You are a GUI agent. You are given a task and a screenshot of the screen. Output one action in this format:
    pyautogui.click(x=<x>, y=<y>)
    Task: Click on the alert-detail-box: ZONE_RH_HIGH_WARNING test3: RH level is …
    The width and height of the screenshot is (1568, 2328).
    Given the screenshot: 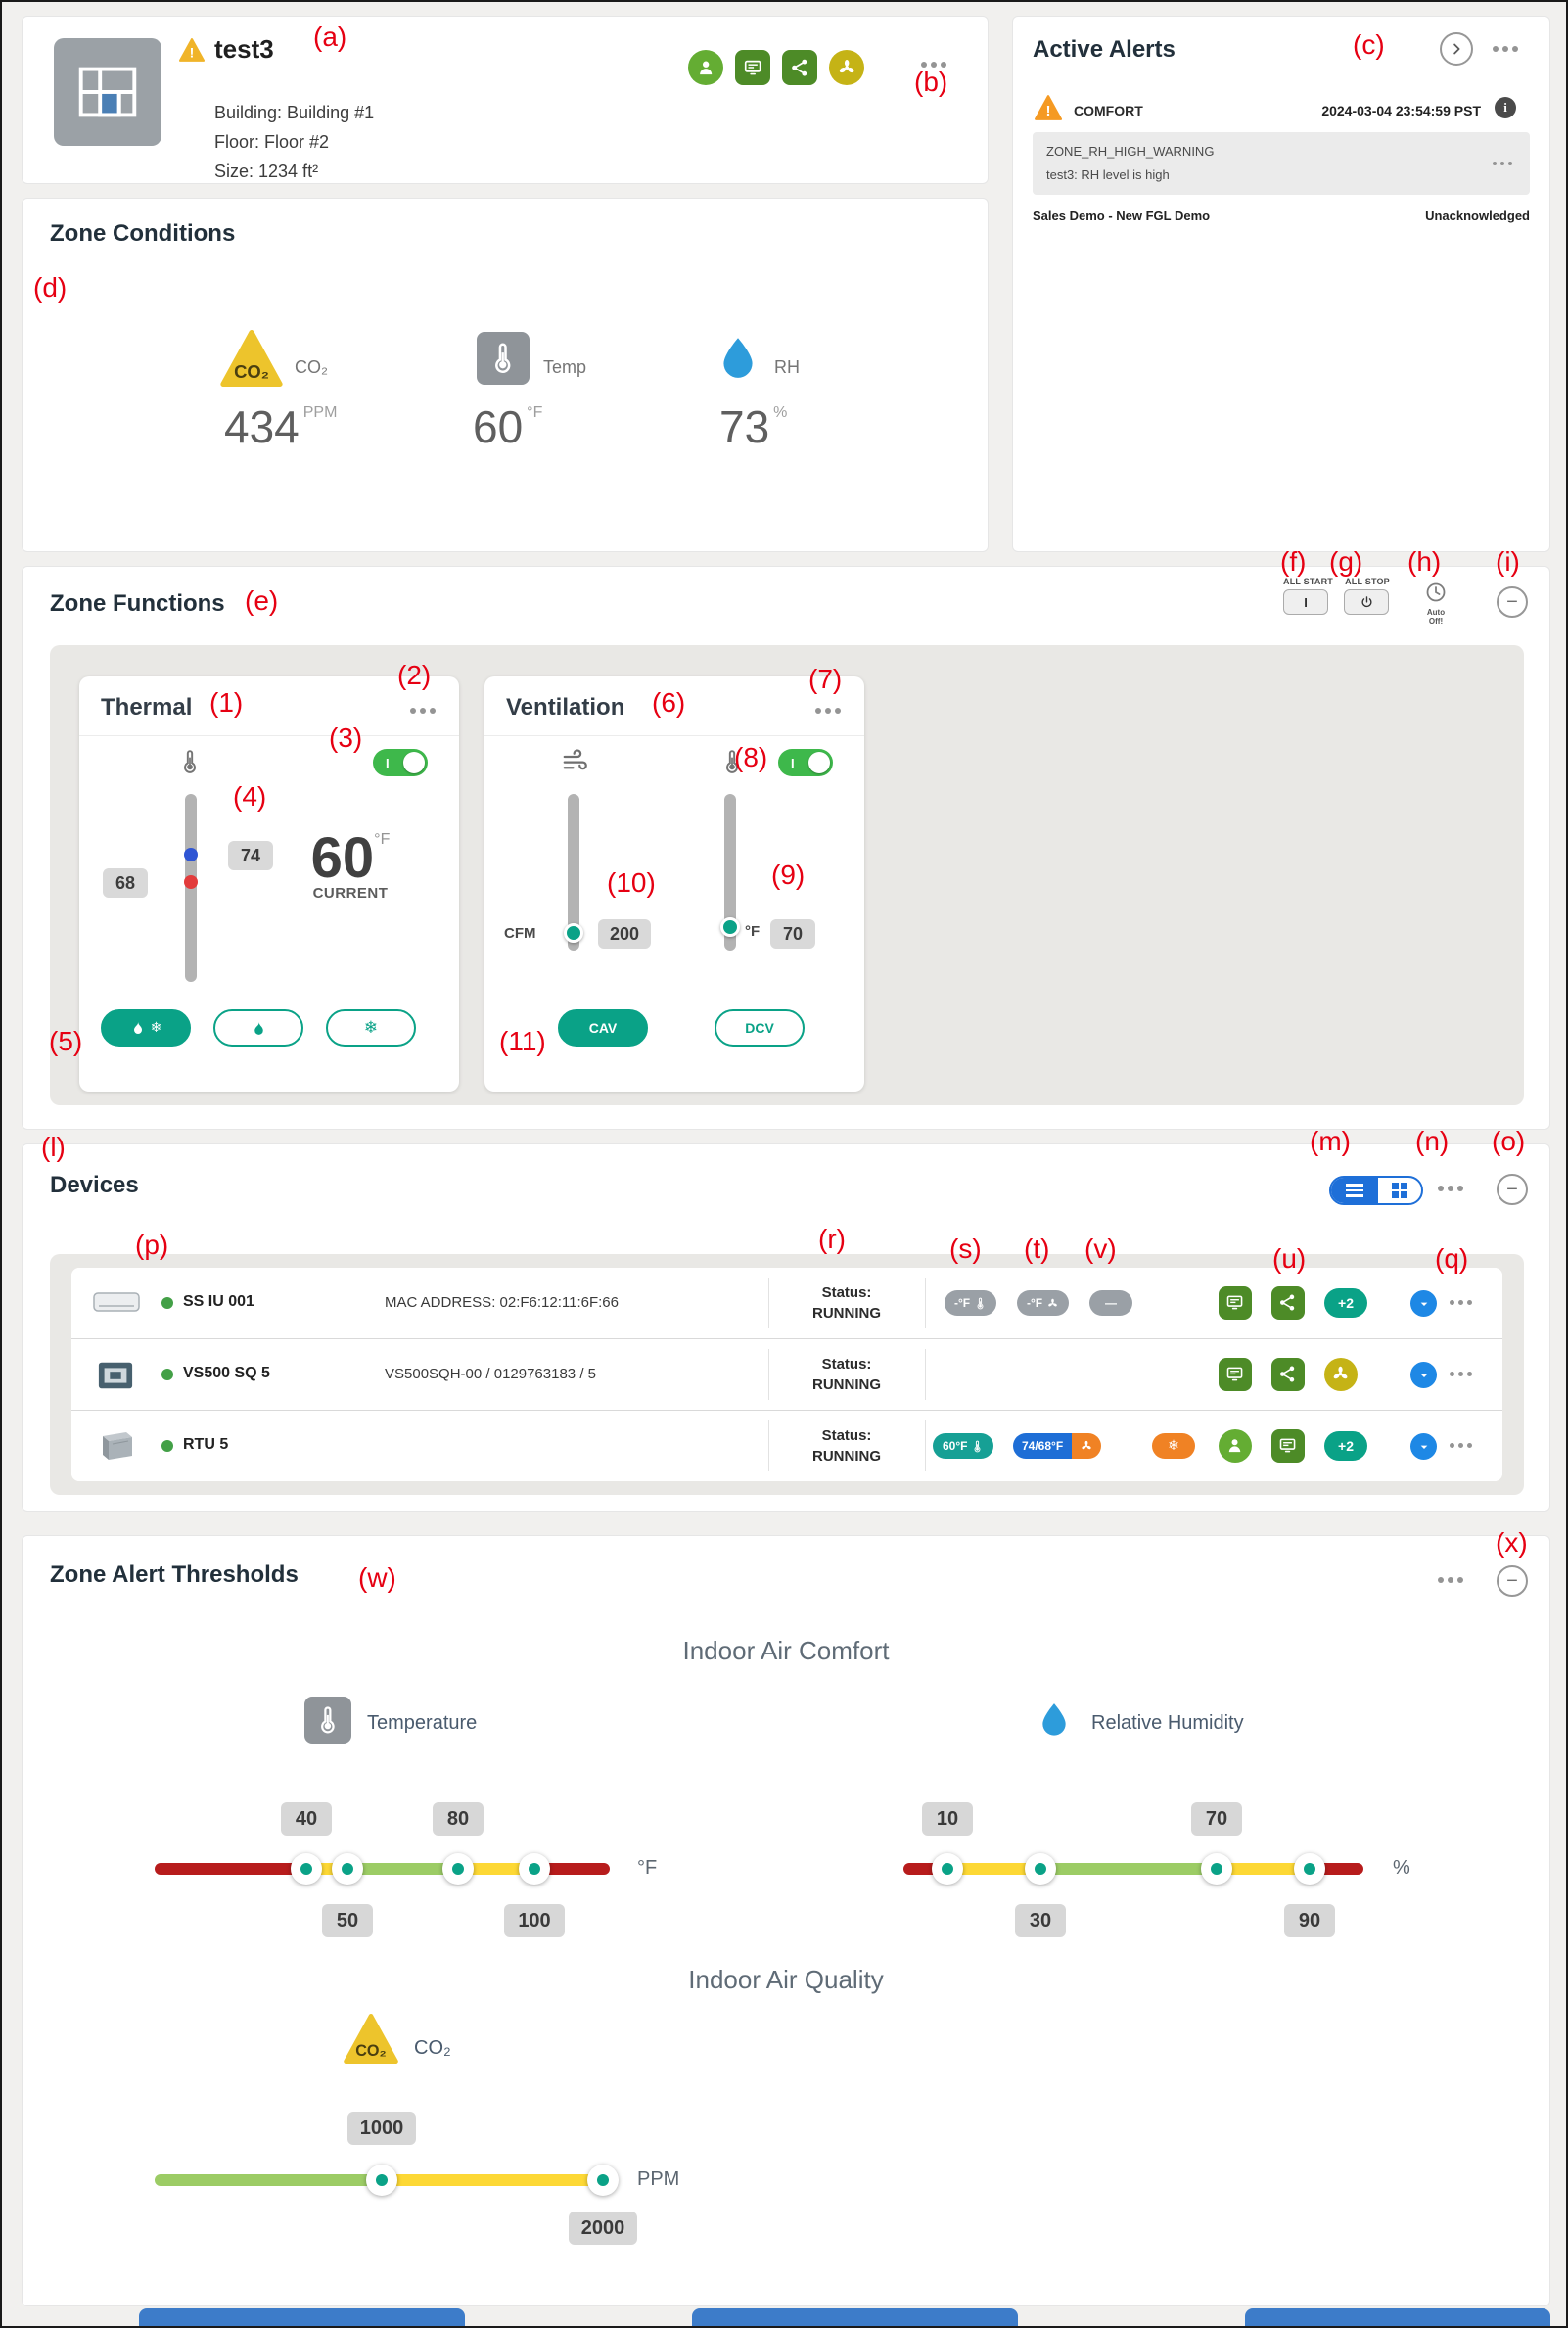 What is the action you would take?
    pyautogui.click(x=1281, y=163)
    